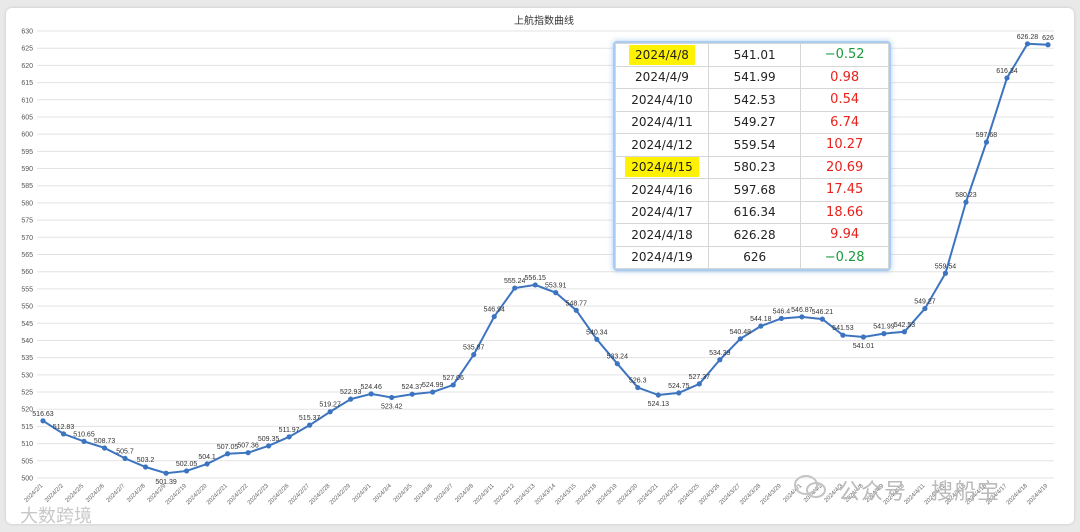 This screenshot has width=1080, height=532. Describe the element at coordinates (146, 460) in the screenshot. I see `data-label-5: 503.2` at that location.